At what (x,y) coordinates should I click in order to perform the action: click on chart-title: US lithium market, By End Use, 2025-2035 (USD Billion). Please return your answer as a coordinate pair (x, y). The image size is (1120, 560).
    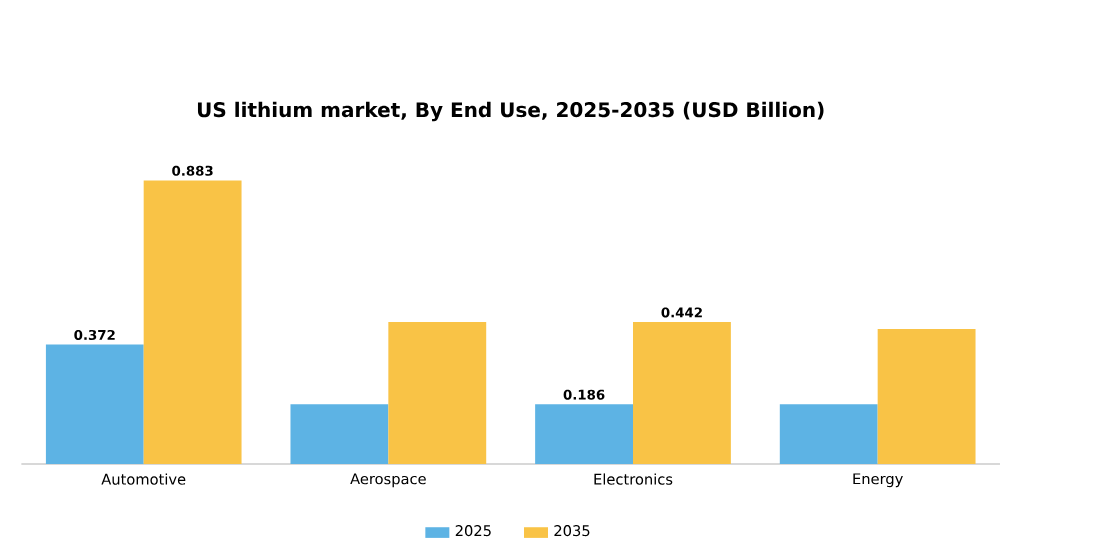
    Looking at the image, I should click on (510, 111).